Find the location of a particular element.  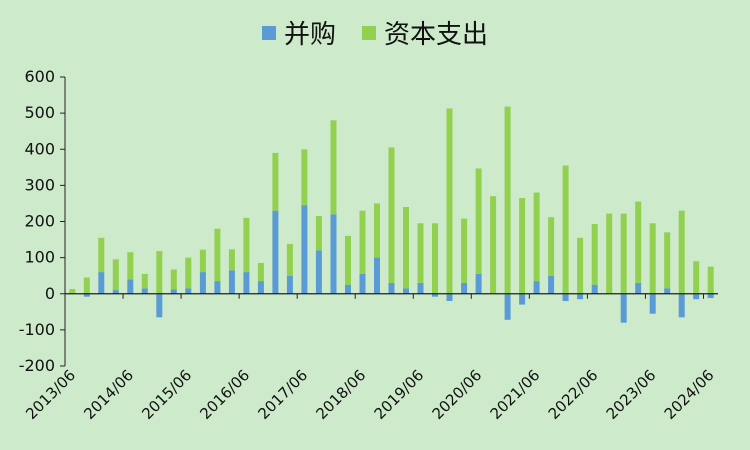

y-tick-label: -100 is located at coordinates (37, 329).